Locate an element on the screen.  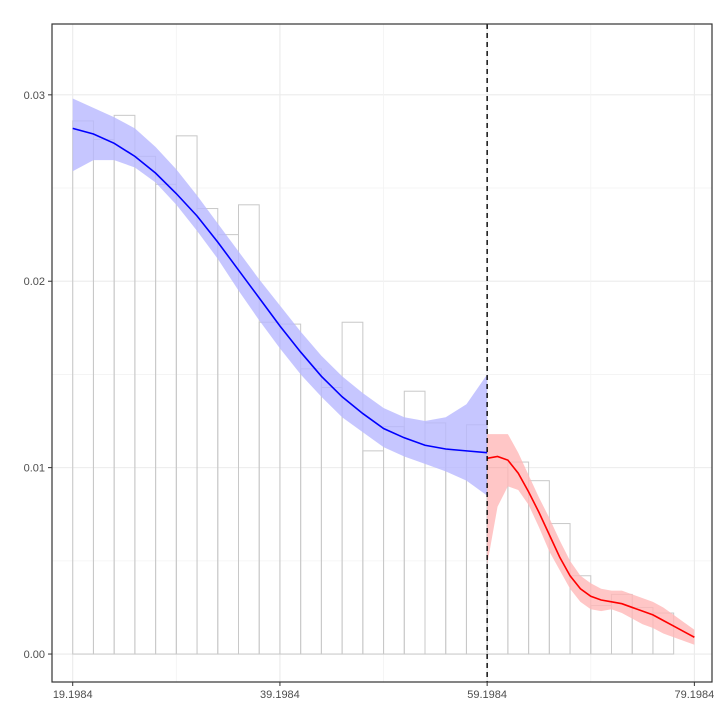
y-tick-label: 0.01 is located at coordinates (34, 469).